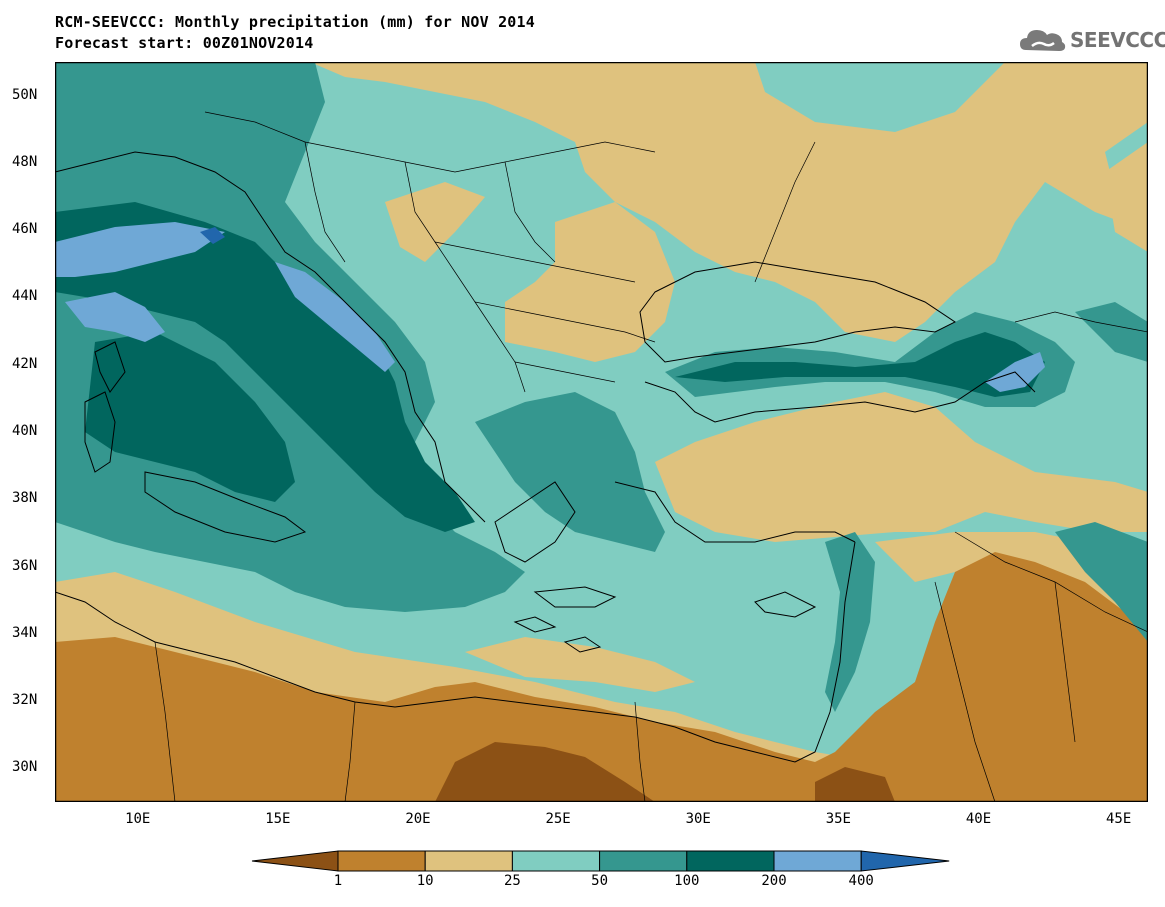 The height and width of the screenshot is (907, 1165). I want to click on title-line-2: Forecast start: 00Z01NOV2014, so click(184, 43).